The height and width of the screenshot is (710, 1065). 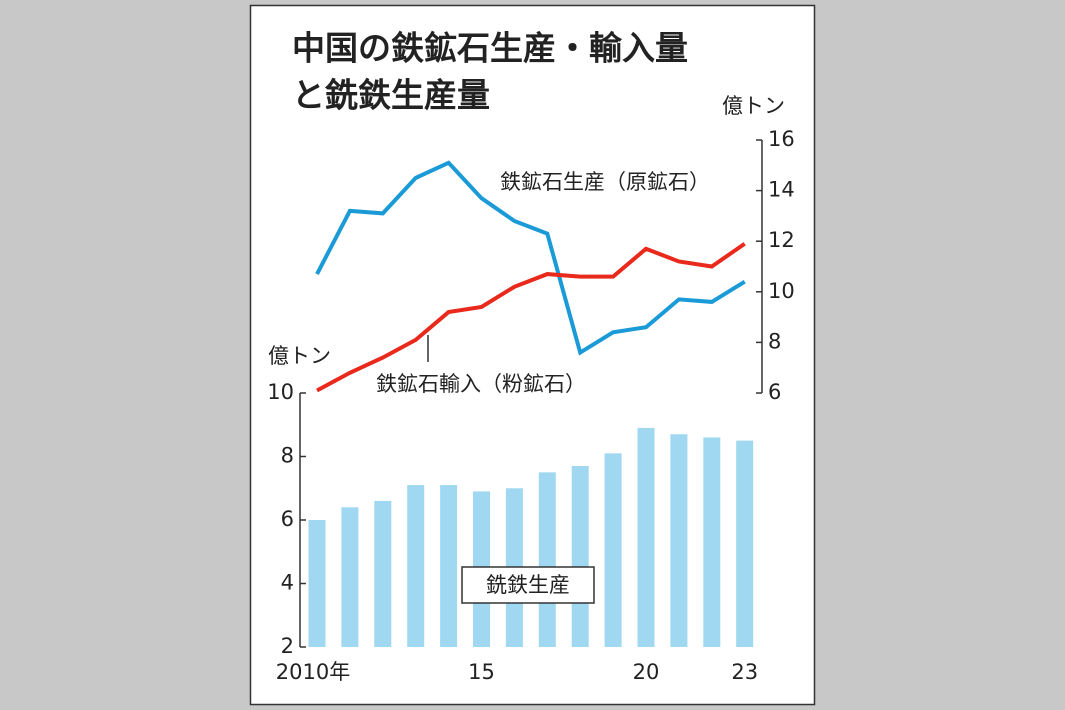 What do you see at coordinates (781, 190) in the screenshot?
I see `y-tick-label: 14` at bounding box center [781, 190].